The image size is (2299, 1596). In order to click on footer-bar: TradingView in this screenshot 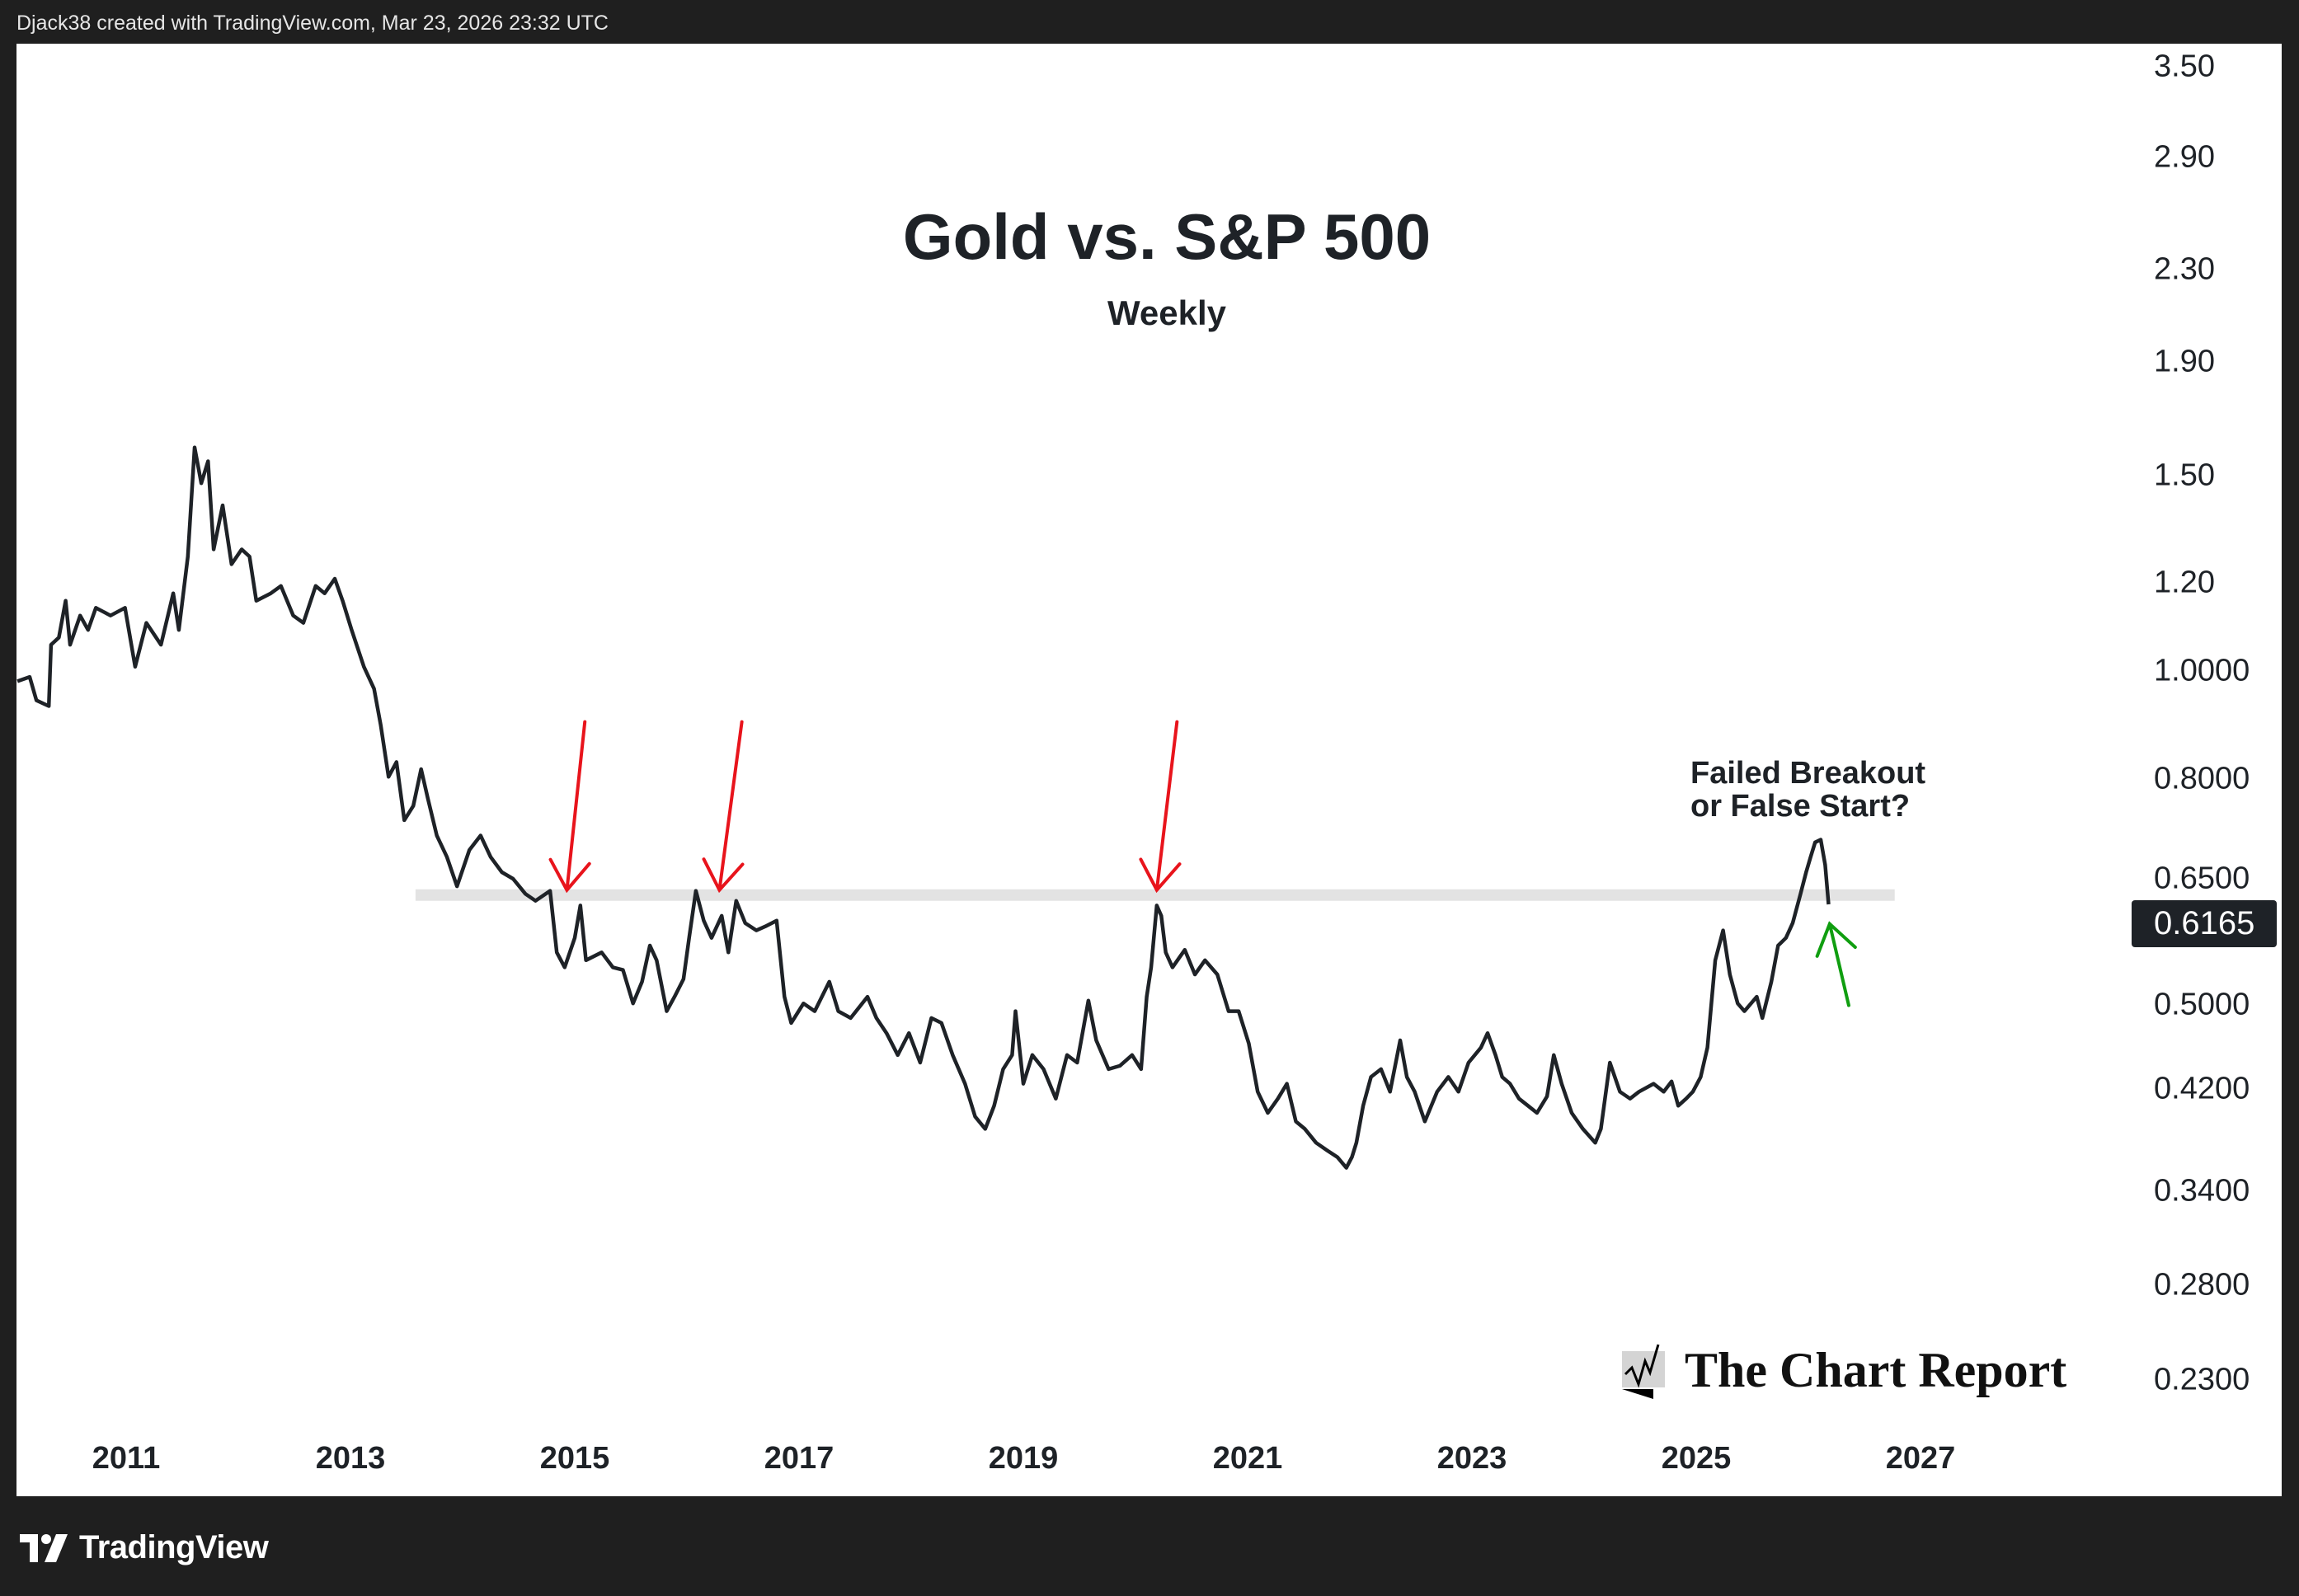, I will do `click(1149, 1546)`.